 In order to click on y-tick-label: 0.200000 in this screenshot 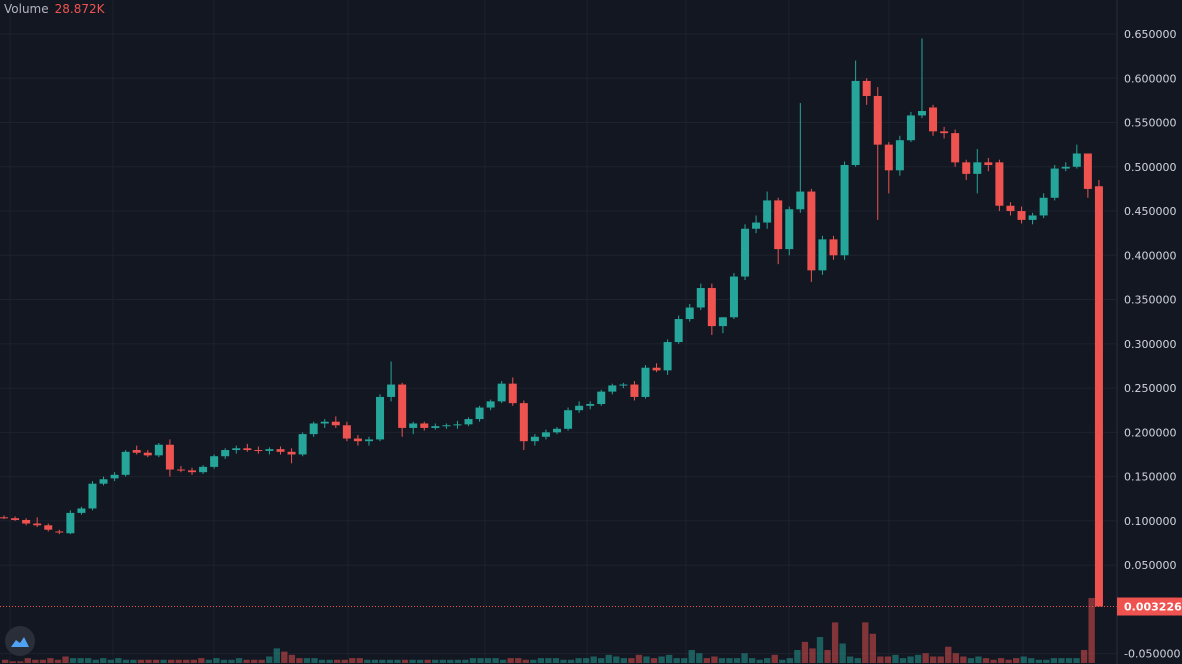, I will do `click(1150, 432)`.